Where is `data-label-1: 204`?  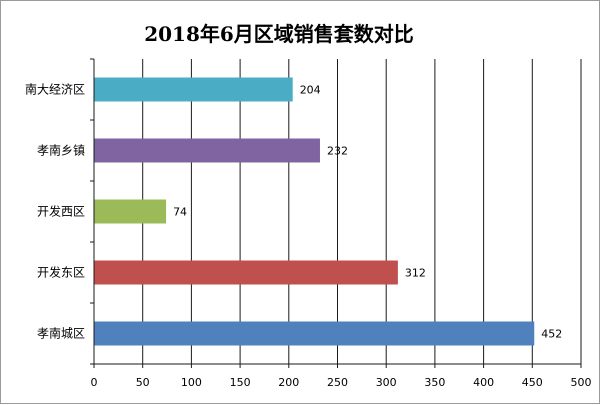
data-label-1: 204 is located at coordinates (310, 90).